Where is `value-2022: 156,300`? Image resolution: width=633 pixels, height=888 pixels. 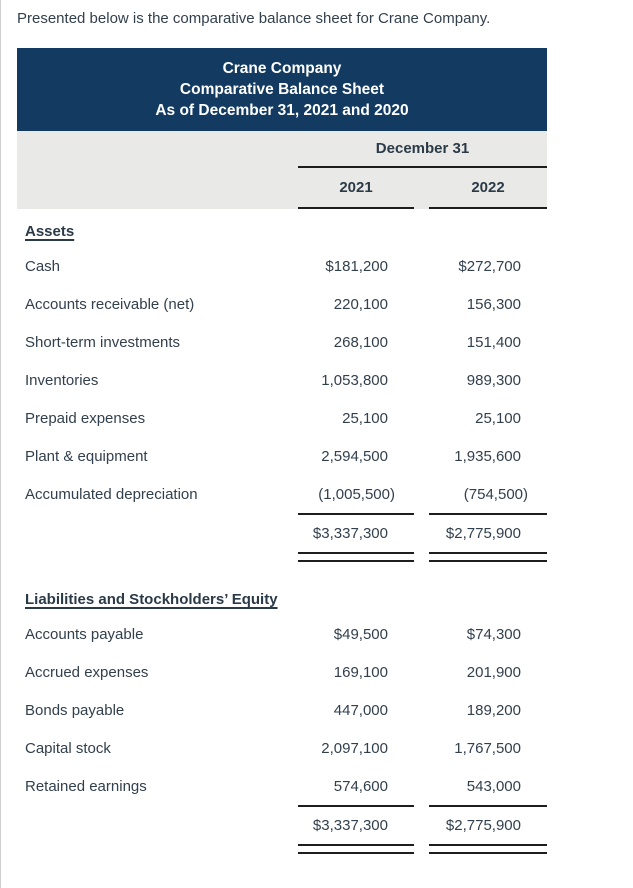
value-2022: 156,300 is located at coordinates (493, 304).